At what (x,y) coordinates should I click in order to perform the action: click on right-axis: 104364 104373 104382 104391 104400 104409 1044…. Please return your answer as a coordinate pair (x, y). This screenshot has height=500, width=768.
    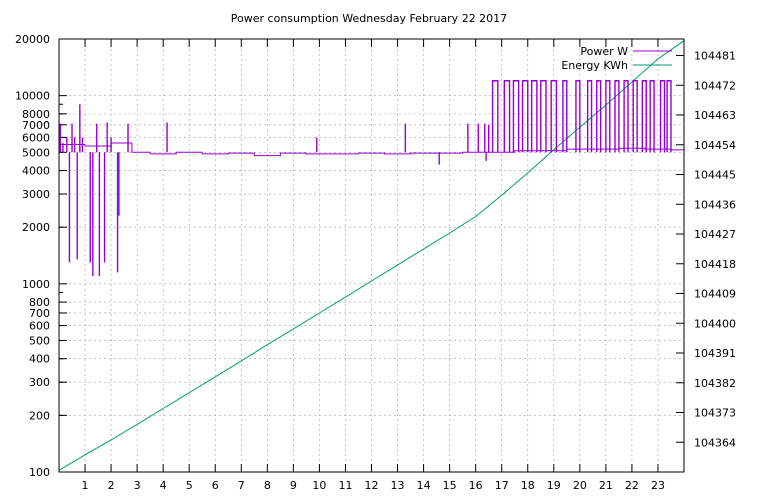
    Looking at the image, I should click on (706, 249).